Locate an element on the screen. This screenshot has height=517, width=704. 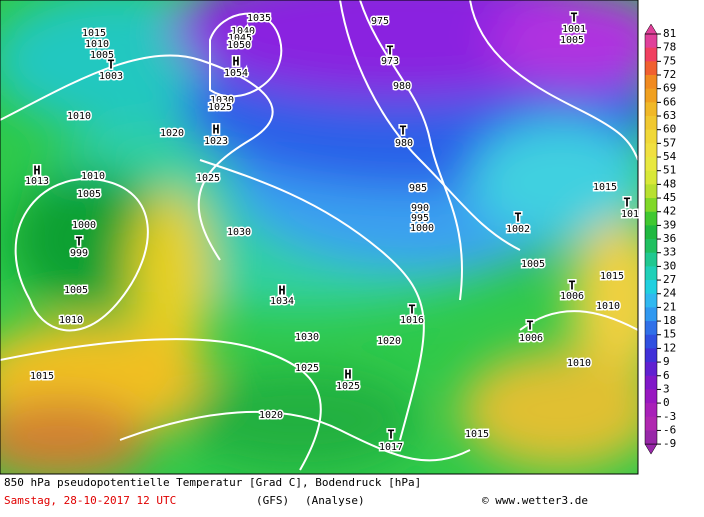
colorbar-label: 15 is located at coordinates (669, 334).